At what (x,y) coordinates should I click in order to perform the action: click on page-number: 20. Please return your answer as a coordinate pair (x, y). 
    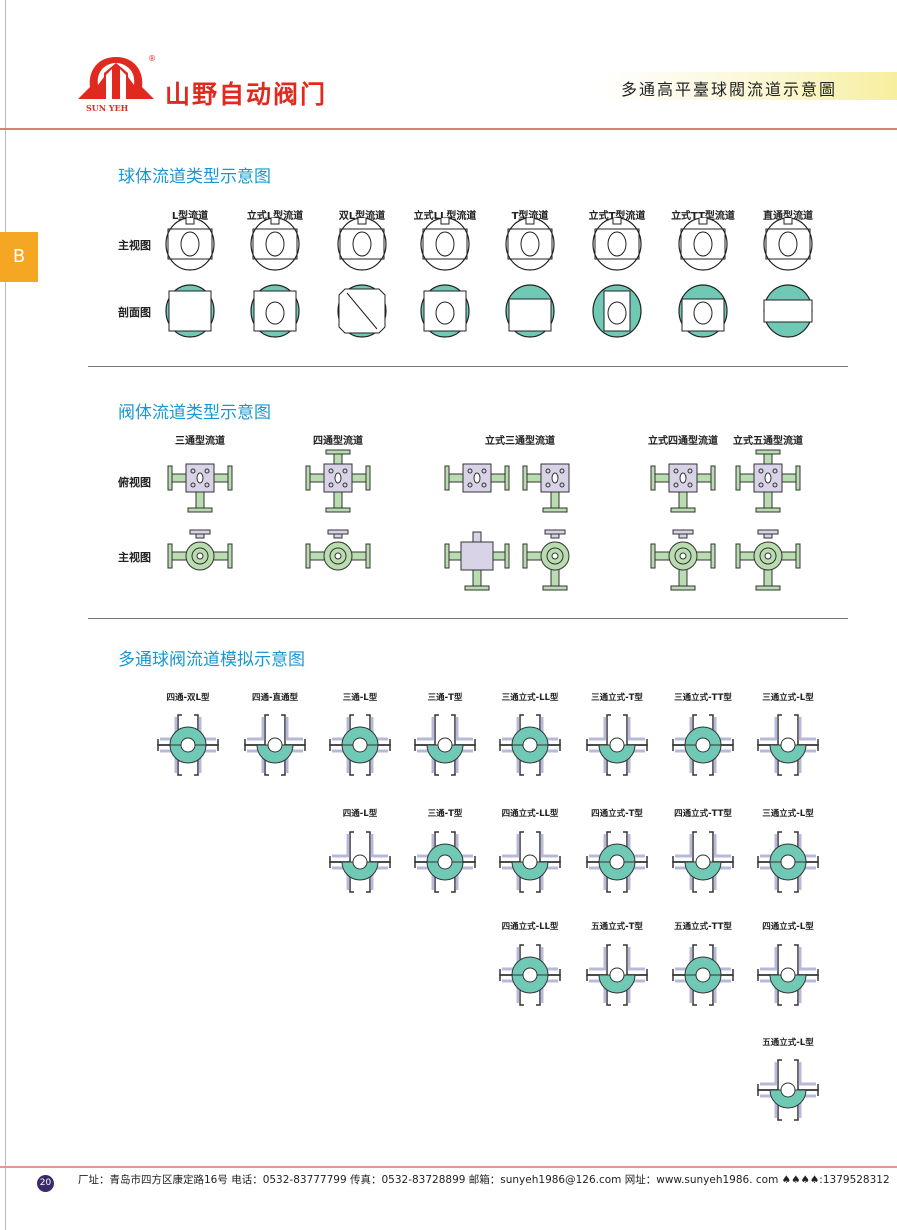
    Looking at the image, I should click on (45, 1183).